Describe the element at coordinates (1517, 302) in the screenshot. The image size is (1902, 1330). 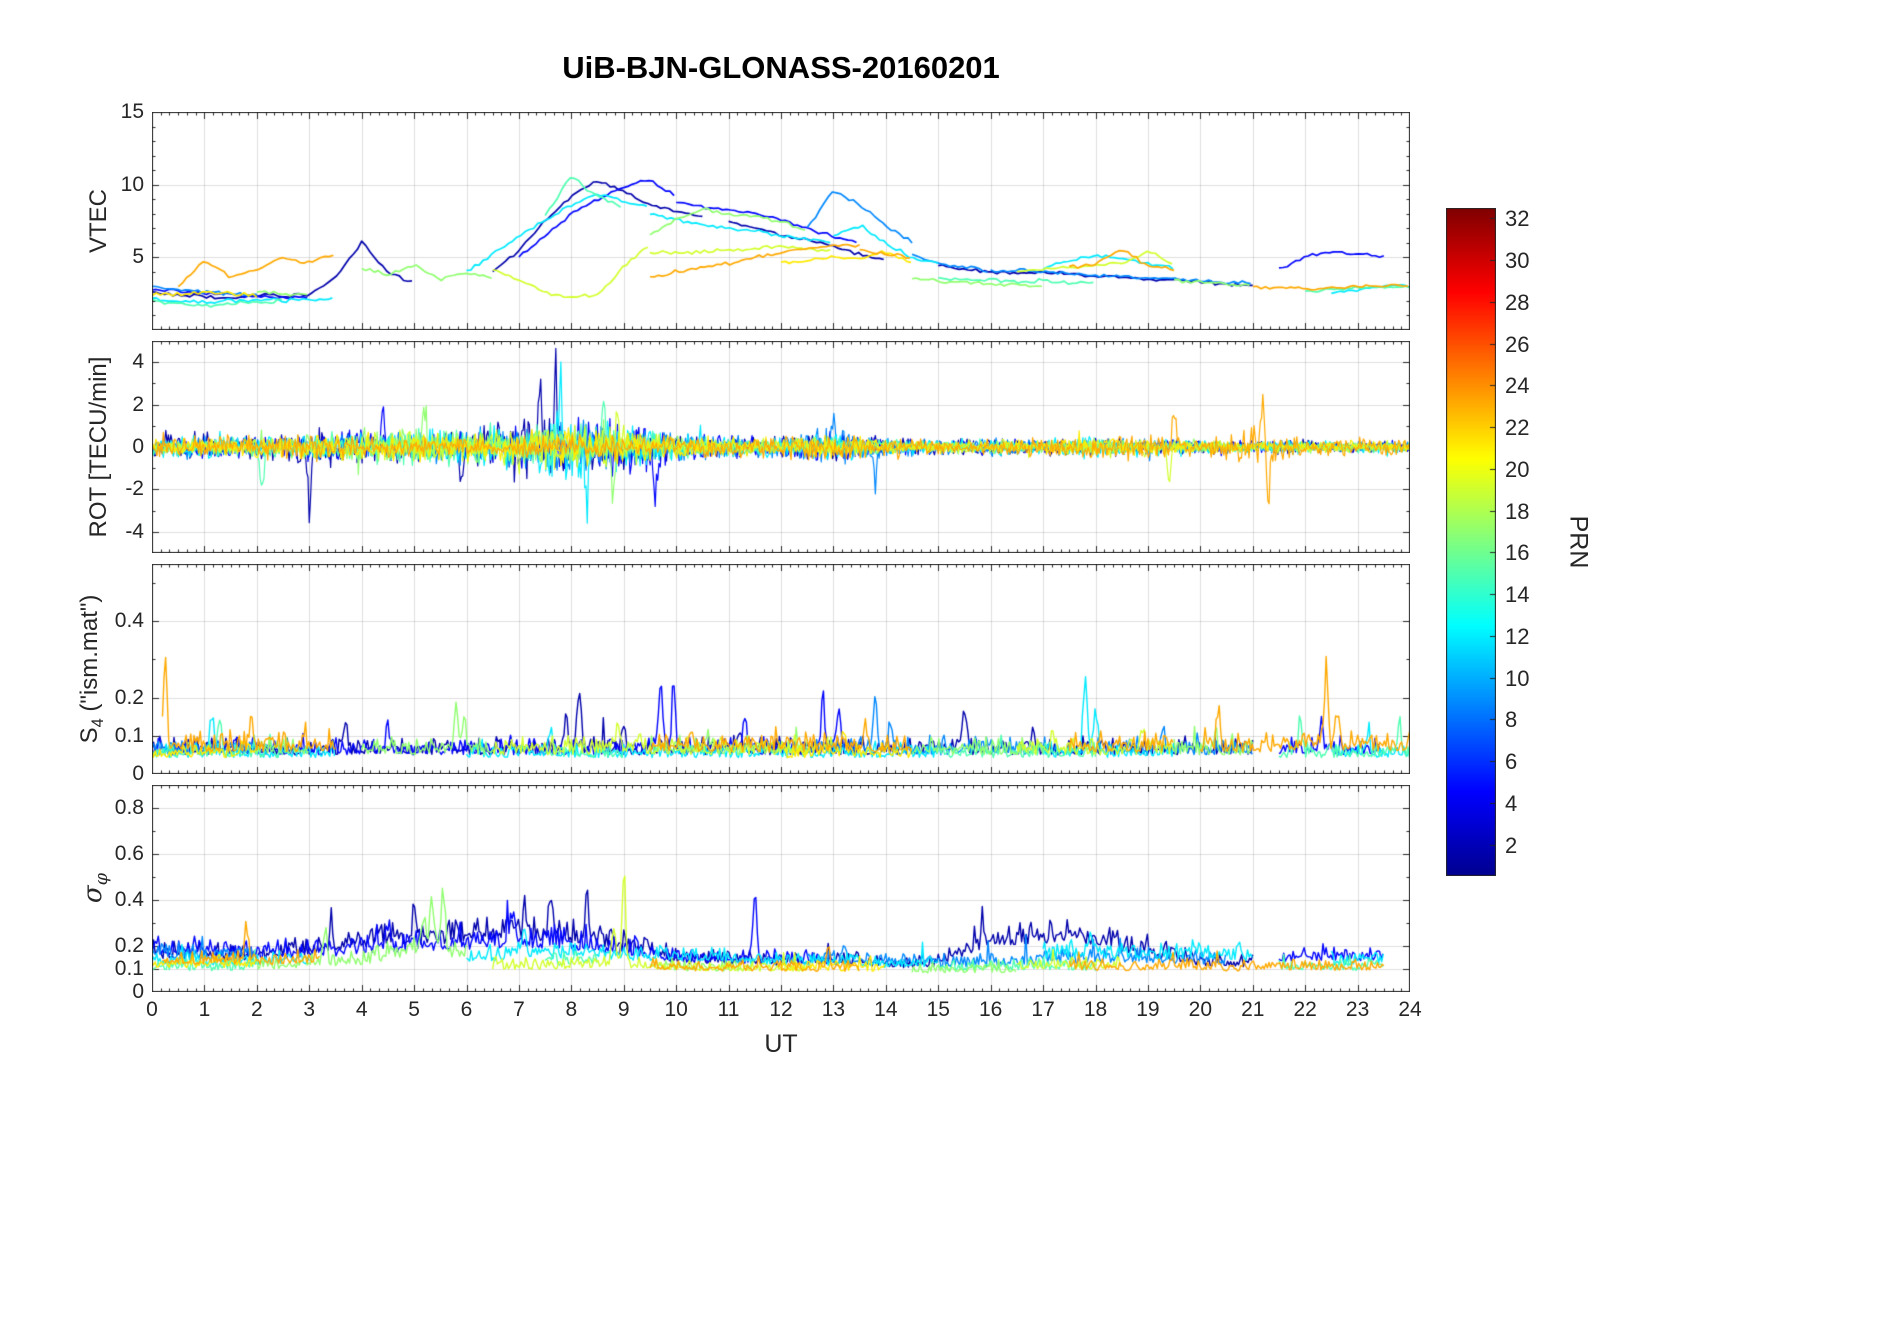
I see `colorbar-tick-label: 28` at that location.